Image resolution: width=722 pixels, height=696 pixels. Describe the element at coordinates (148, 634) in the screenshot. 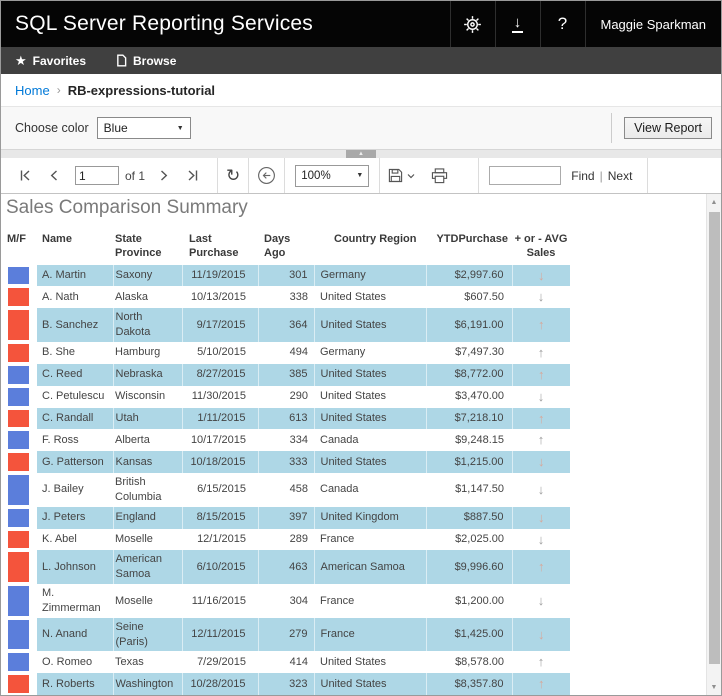

I see `cell-state: Seine (Paris)` at that location.